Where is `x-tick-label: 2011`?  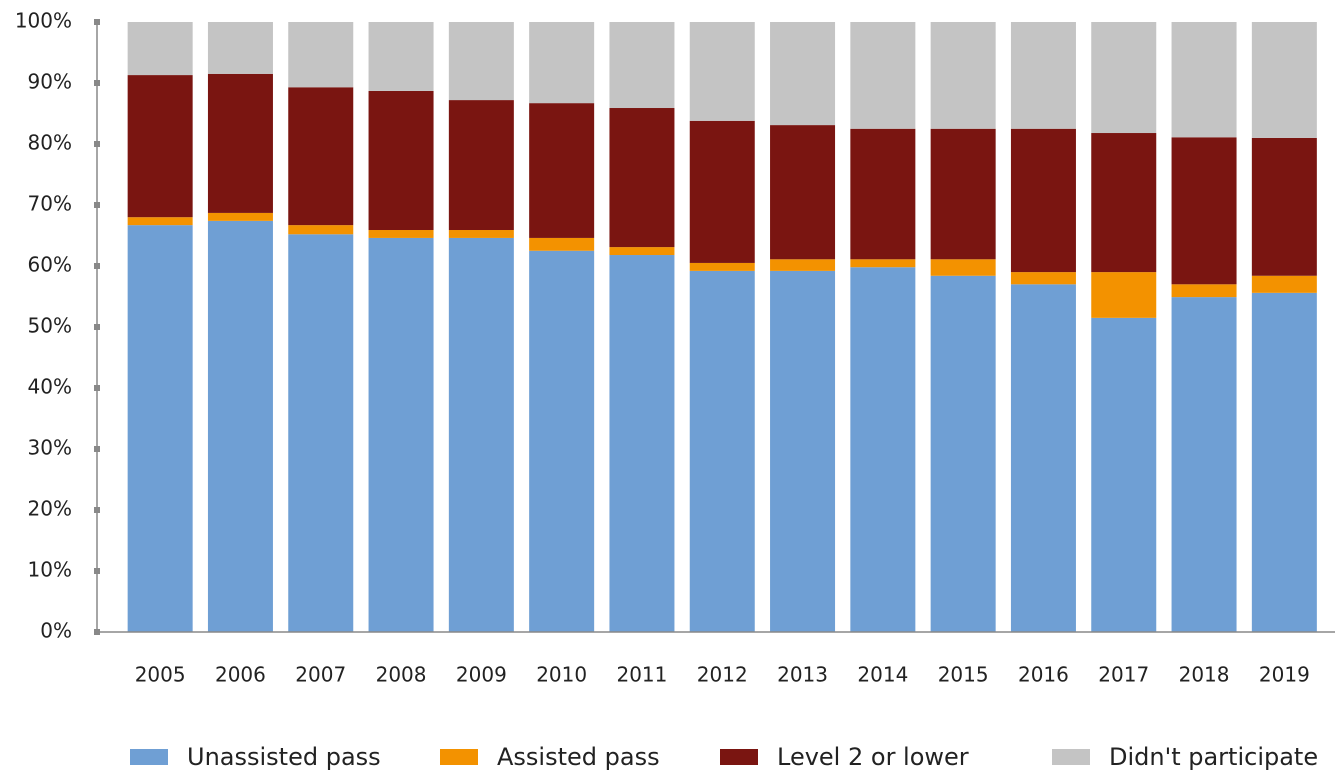 x-tick-label: 2011 is located at coordinates (641, 675).